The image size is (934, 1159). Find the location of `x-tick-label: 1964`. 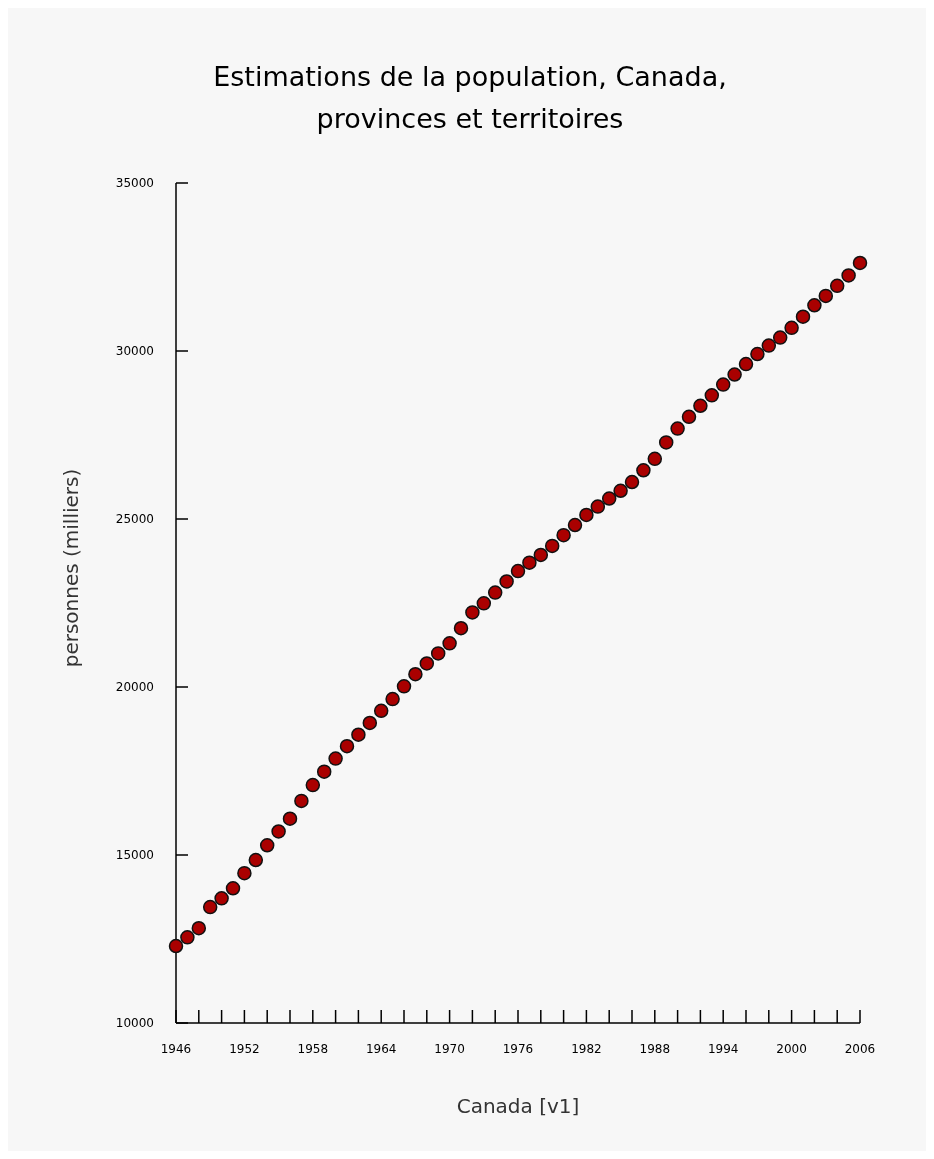

x-tick-label: 1964 is located at coordinates (381, 1049).